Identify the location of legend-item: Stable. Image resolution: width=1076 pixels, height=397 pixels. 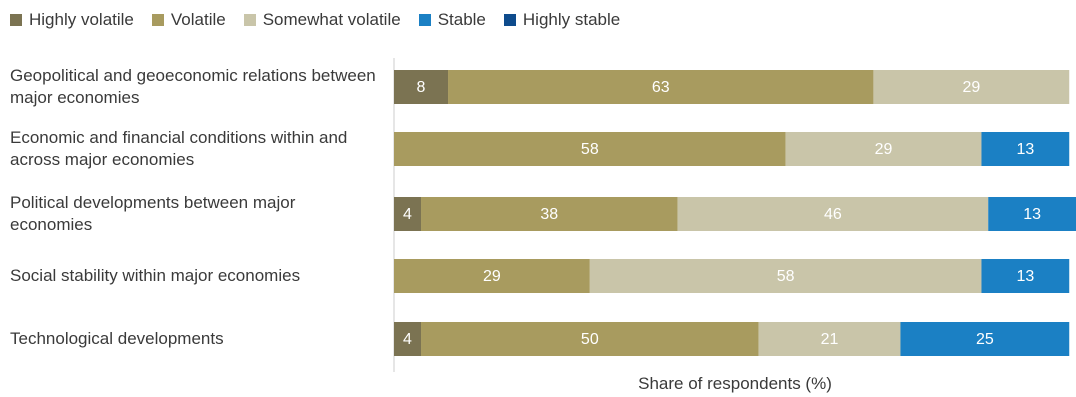
(452, 20).